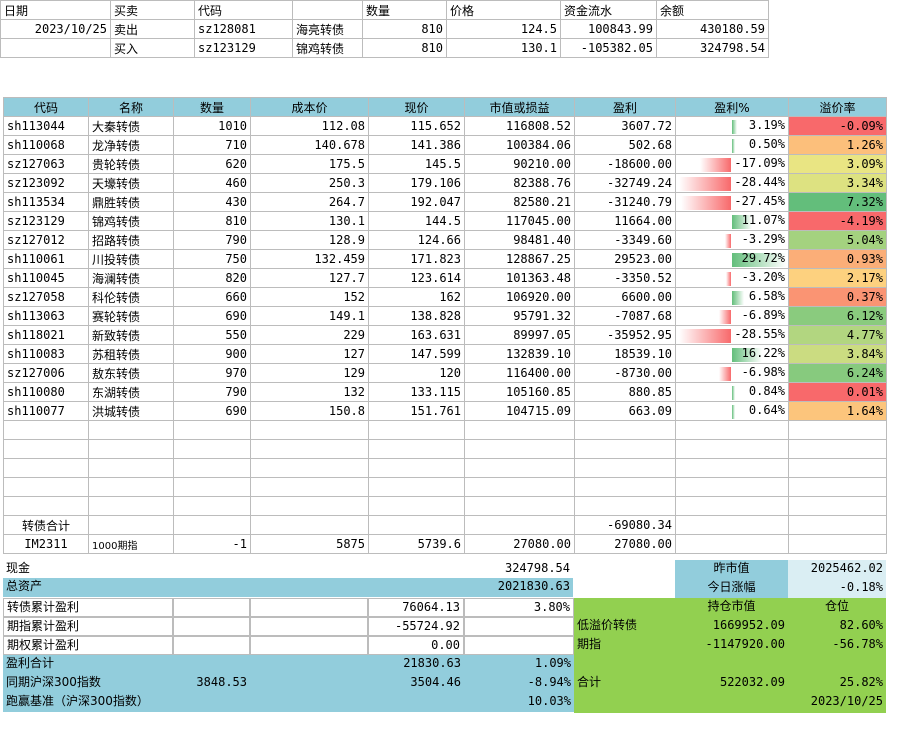 This screenshot has width=920, height=735. What do you see at coordinates (625, 525) in the screenshot?
I see `bond-total-profit: -69080.34` at bounding box center [625, 525].